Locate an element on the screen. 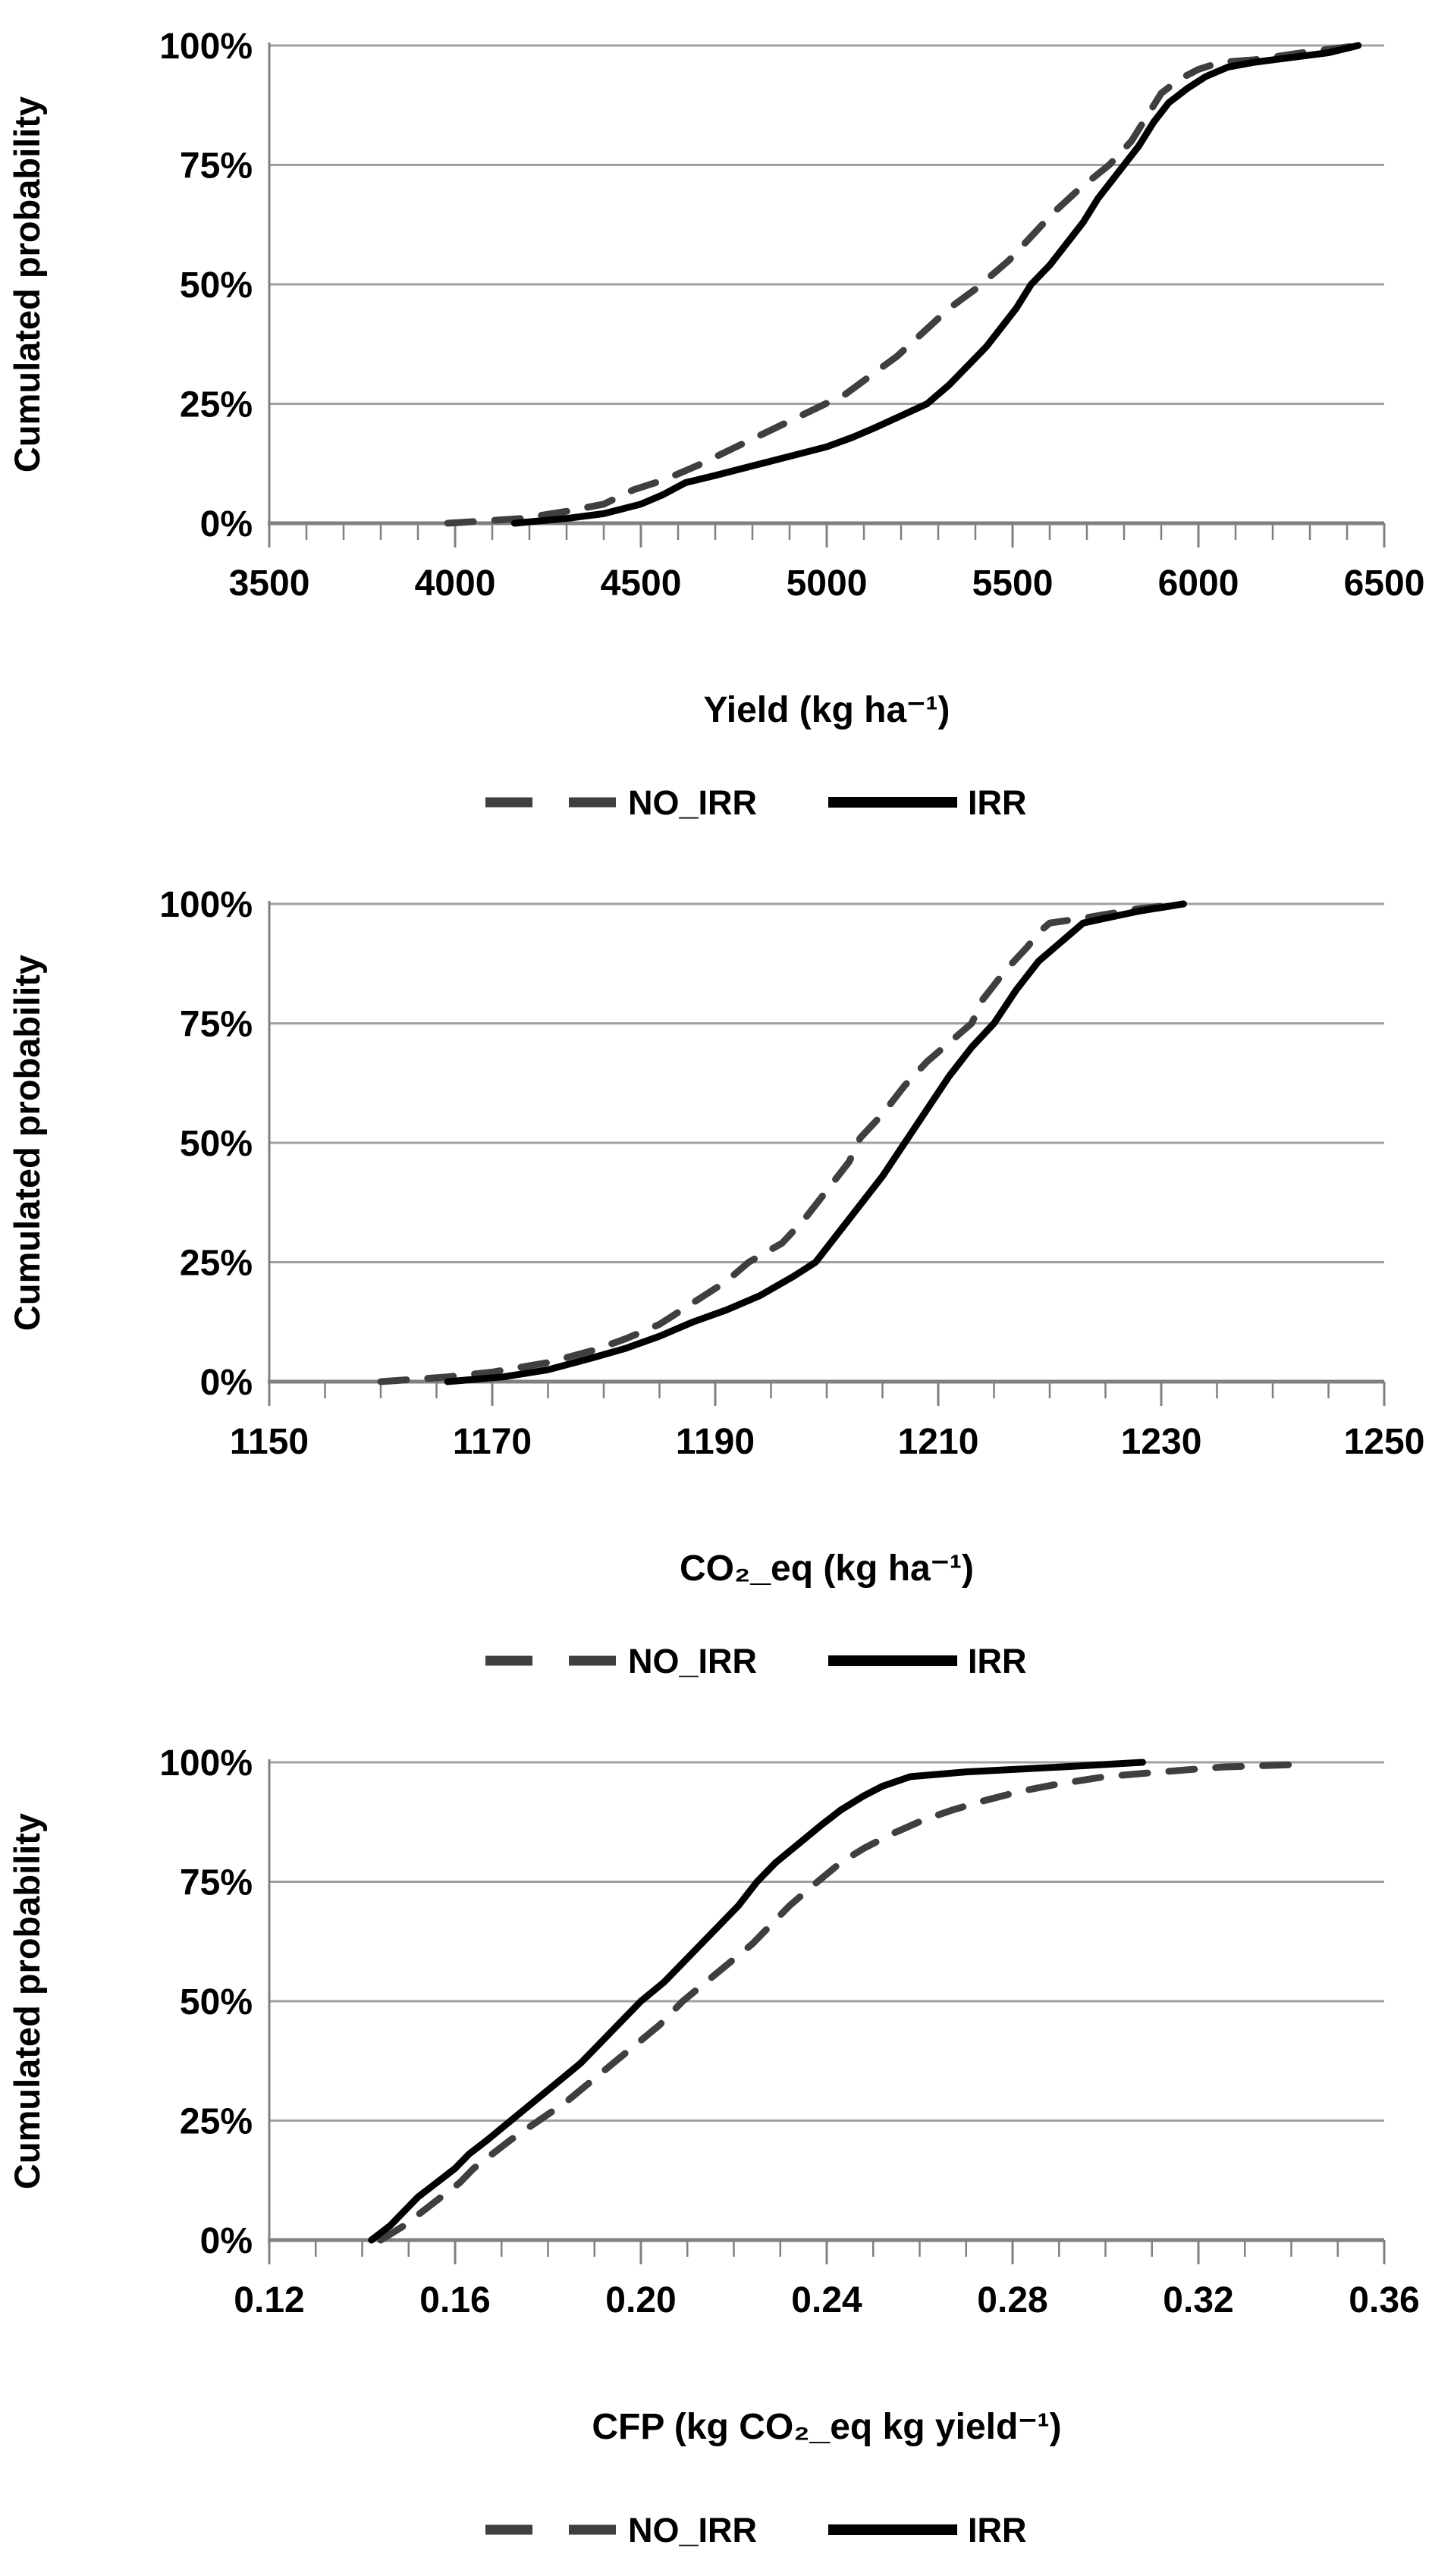 This screenshot has width=1454, height=2576. x-tick-label: 0.32 is located at coordinates (1198, 2300).